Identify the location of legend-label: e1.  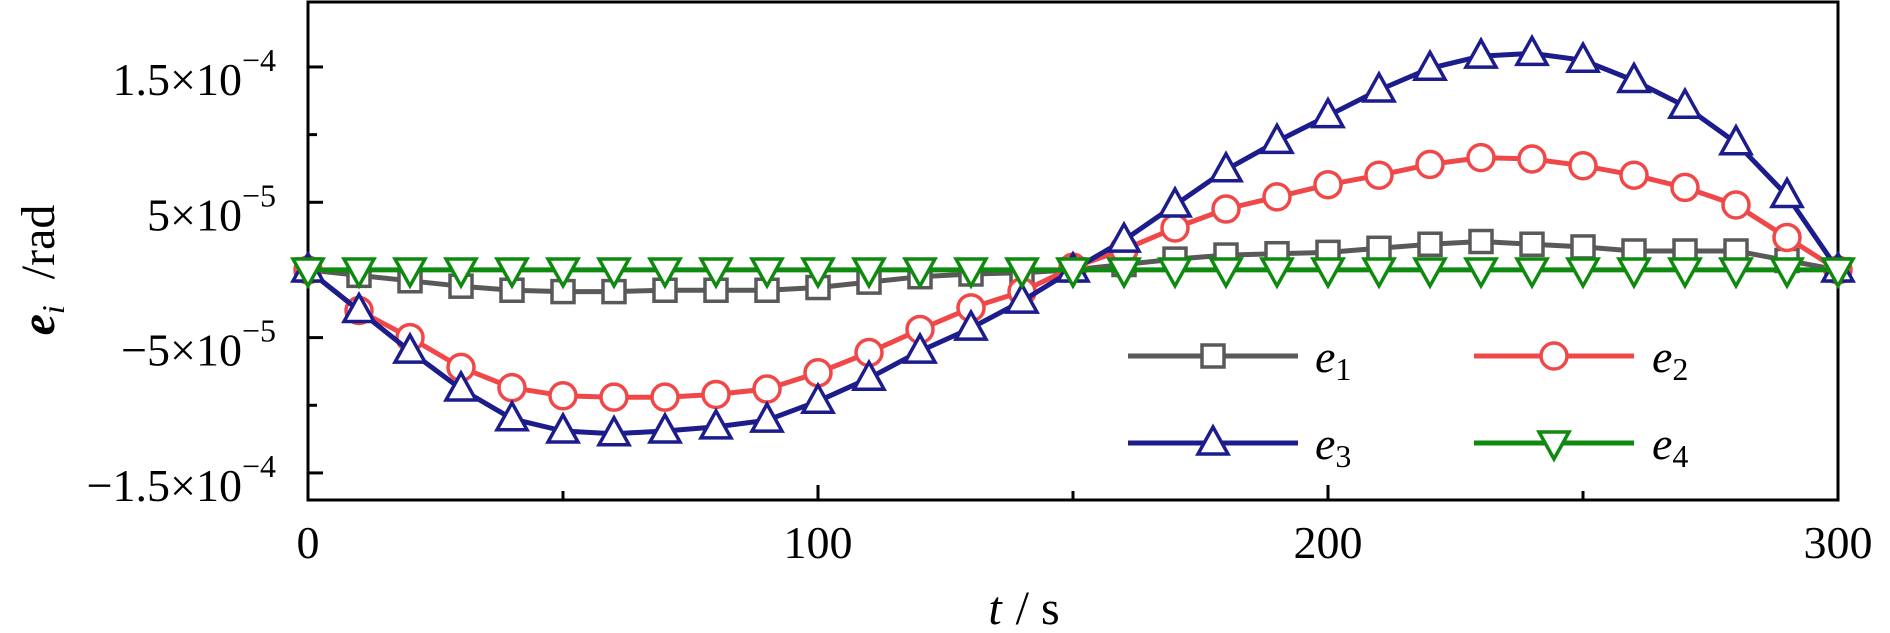
(1333, 359).